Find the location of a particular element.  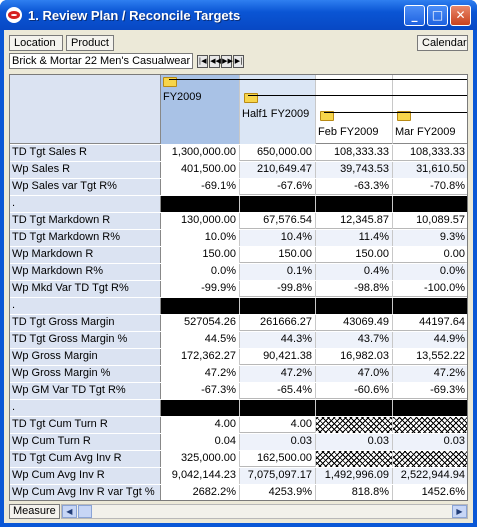

table-cell: 2,522,944.94 is located at coordinates (430, 476).